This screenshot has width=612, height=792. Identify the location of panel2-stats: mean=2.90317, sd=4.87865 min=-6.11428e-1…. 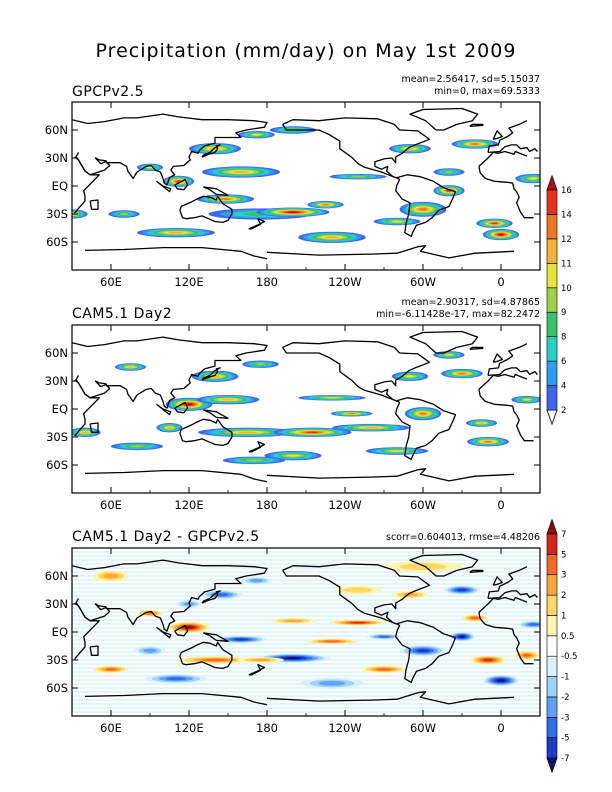
(458, 309).